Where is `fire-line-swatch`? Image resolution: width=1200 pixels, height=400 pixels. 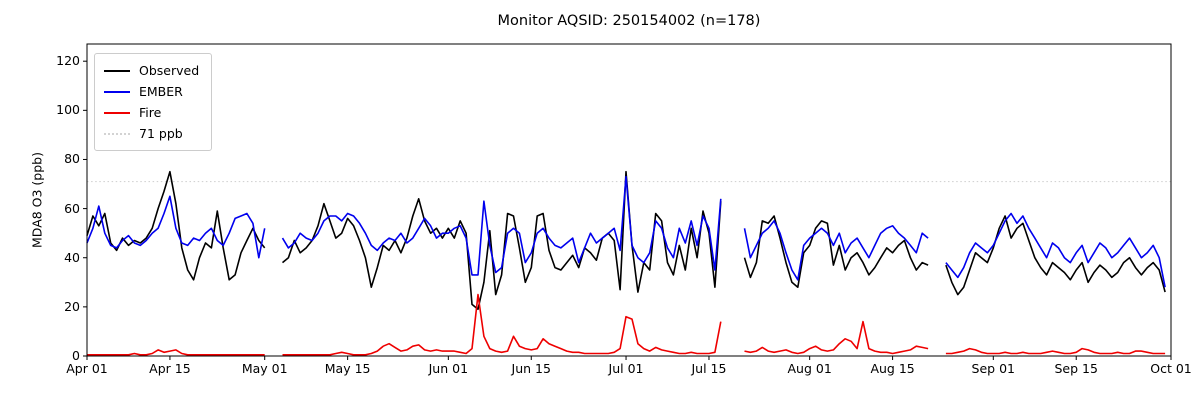
fire-line-swatch is located at coordinates (117, 112).